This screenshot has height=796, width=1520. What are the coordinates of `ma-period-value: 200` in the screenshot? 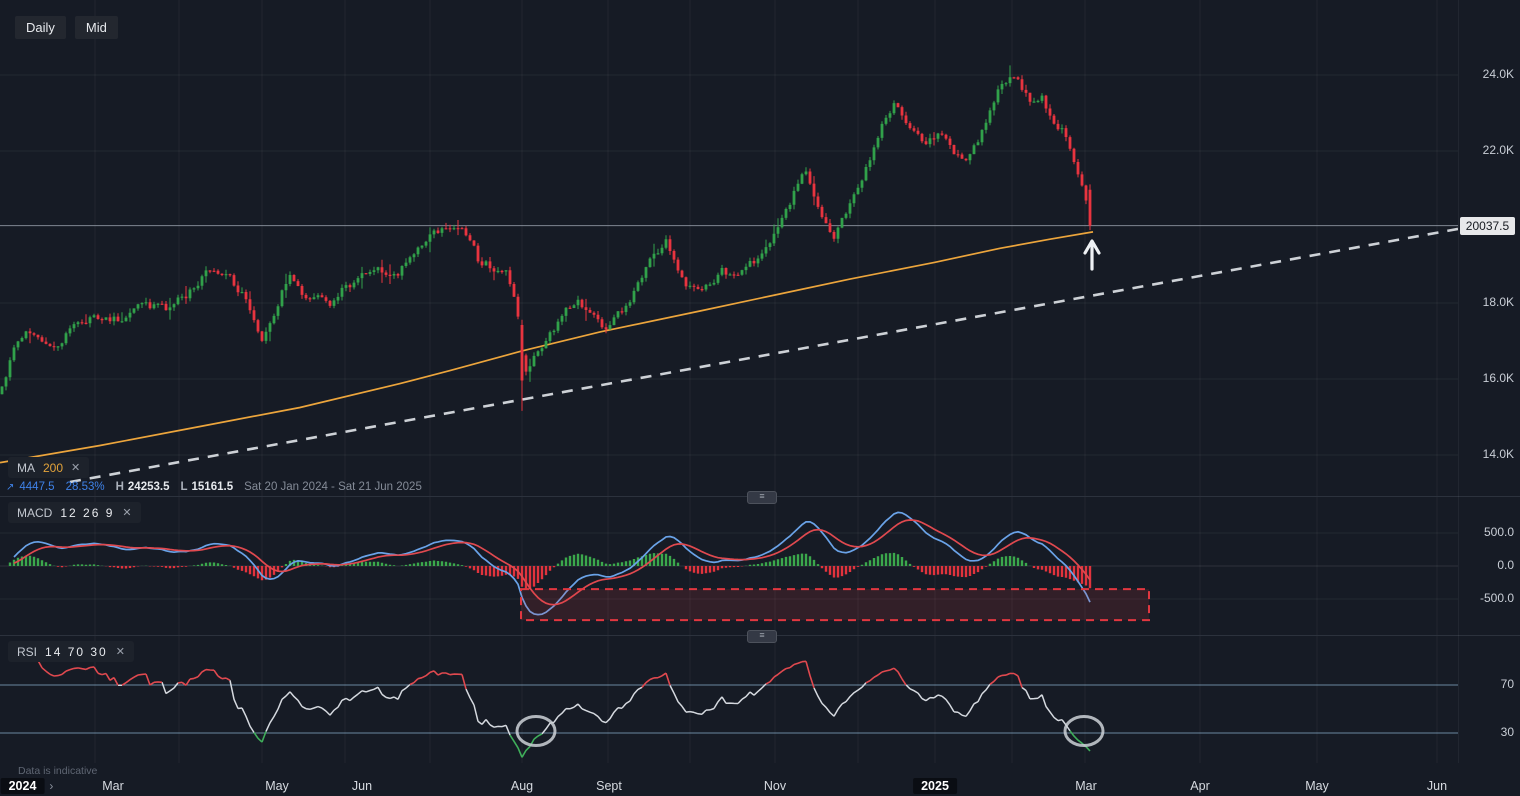 It's located at (53, 467).